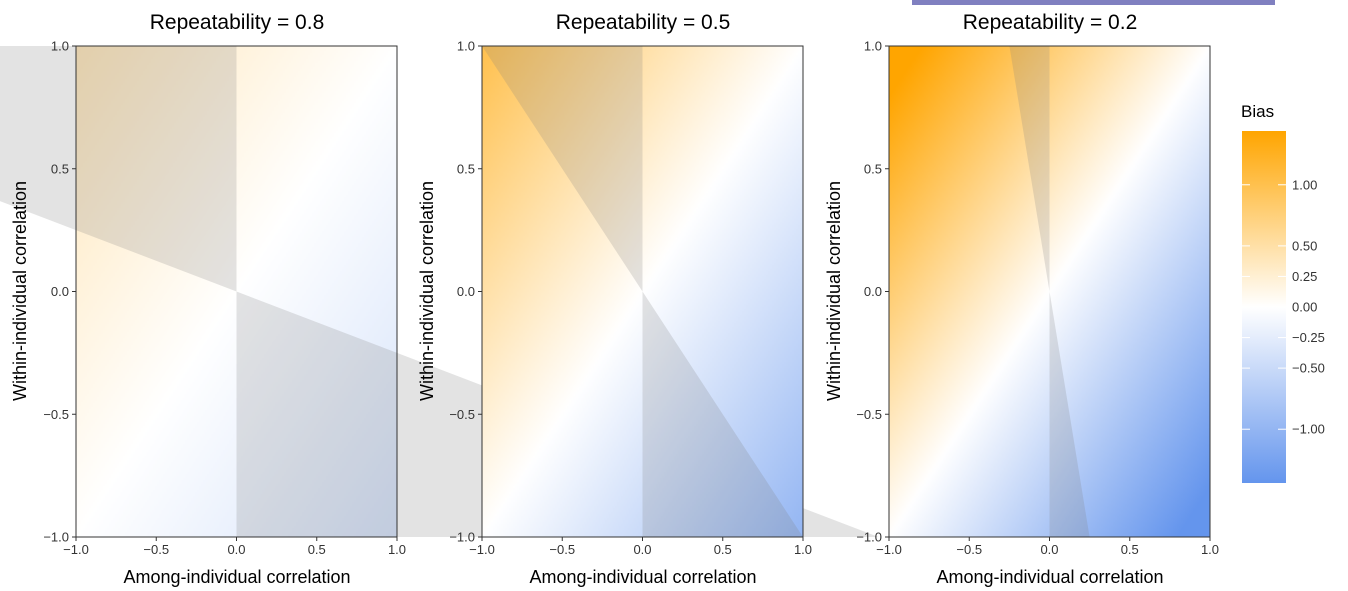 Image resolution: width=1348 pixels, height=591 pixels. Describe the element at coordinates (1257, 111) in the screenshot. I see `legend-title: Bias` at that location.